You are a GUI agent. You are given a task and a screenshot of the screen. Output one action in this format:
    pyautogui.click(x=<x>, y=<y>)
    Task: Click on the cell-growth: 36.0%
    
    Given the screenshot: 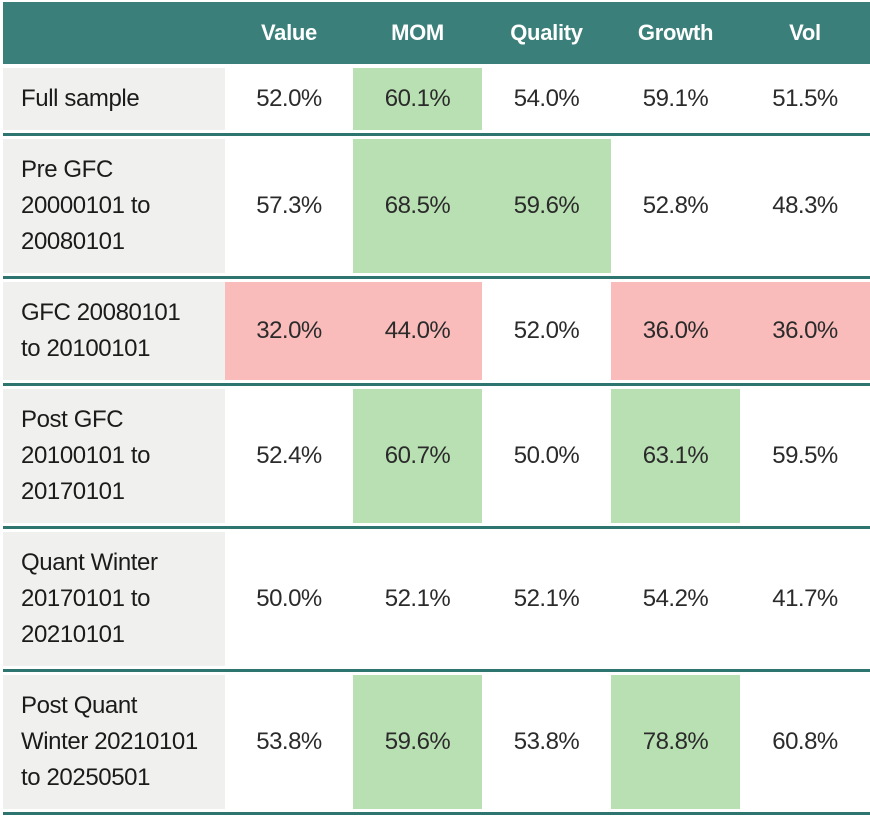 What is the action you would take?
    pyautogui.click(x=675, y=331)
    